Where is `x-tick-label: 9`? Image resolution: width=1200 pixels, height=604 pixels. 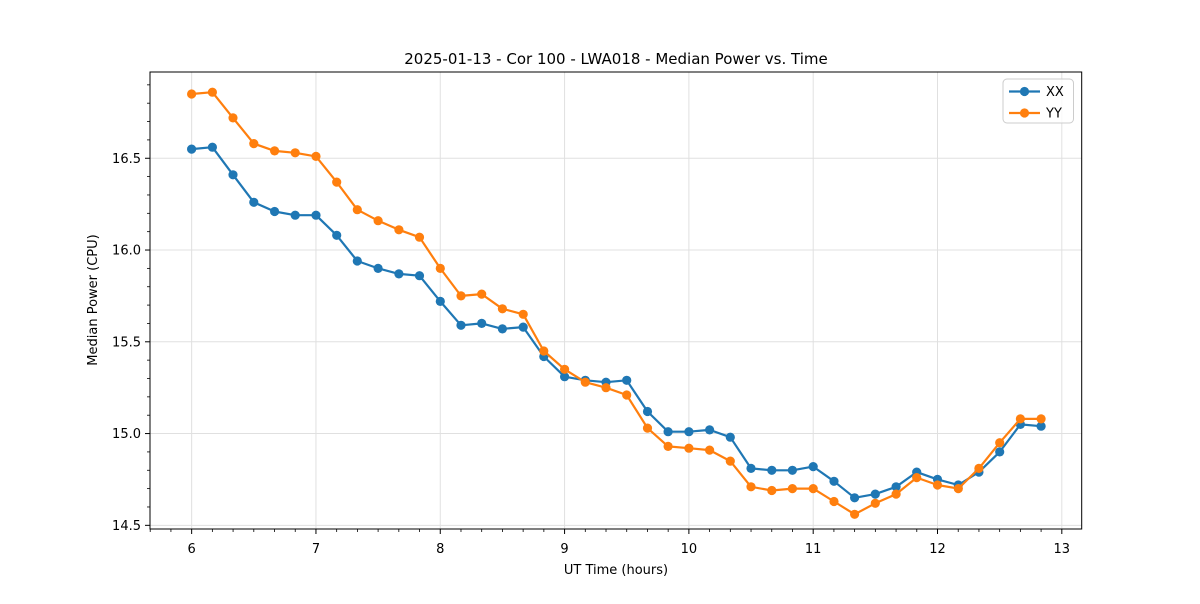
x-tick-label: 9 is located at coordinates (564, 549).